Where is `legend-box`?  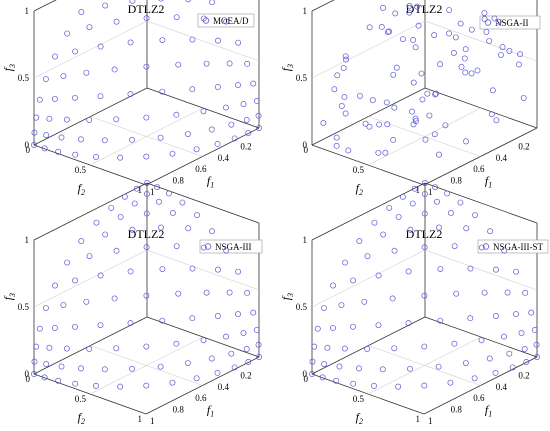 legend-box is located at coordinates (510, 22).